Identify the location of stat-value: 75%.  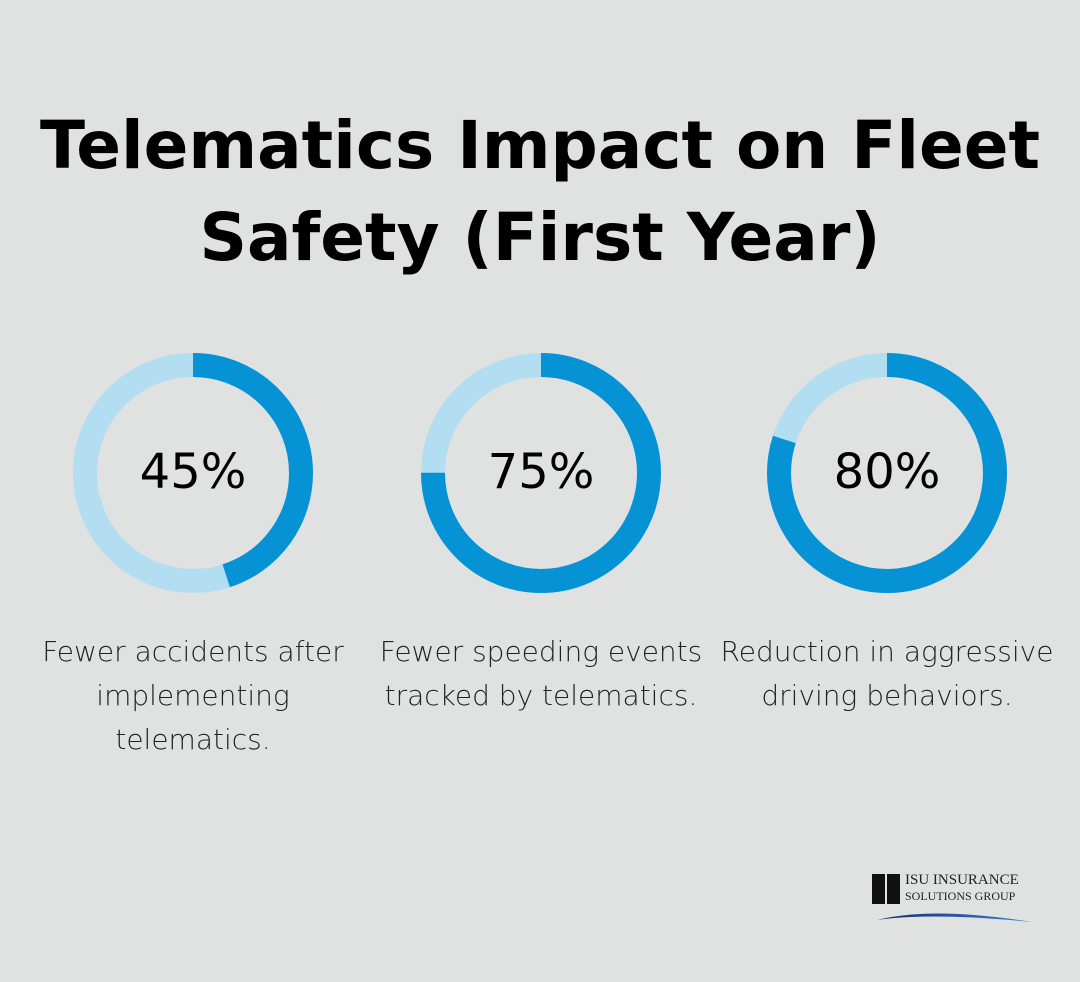
(541, 472).